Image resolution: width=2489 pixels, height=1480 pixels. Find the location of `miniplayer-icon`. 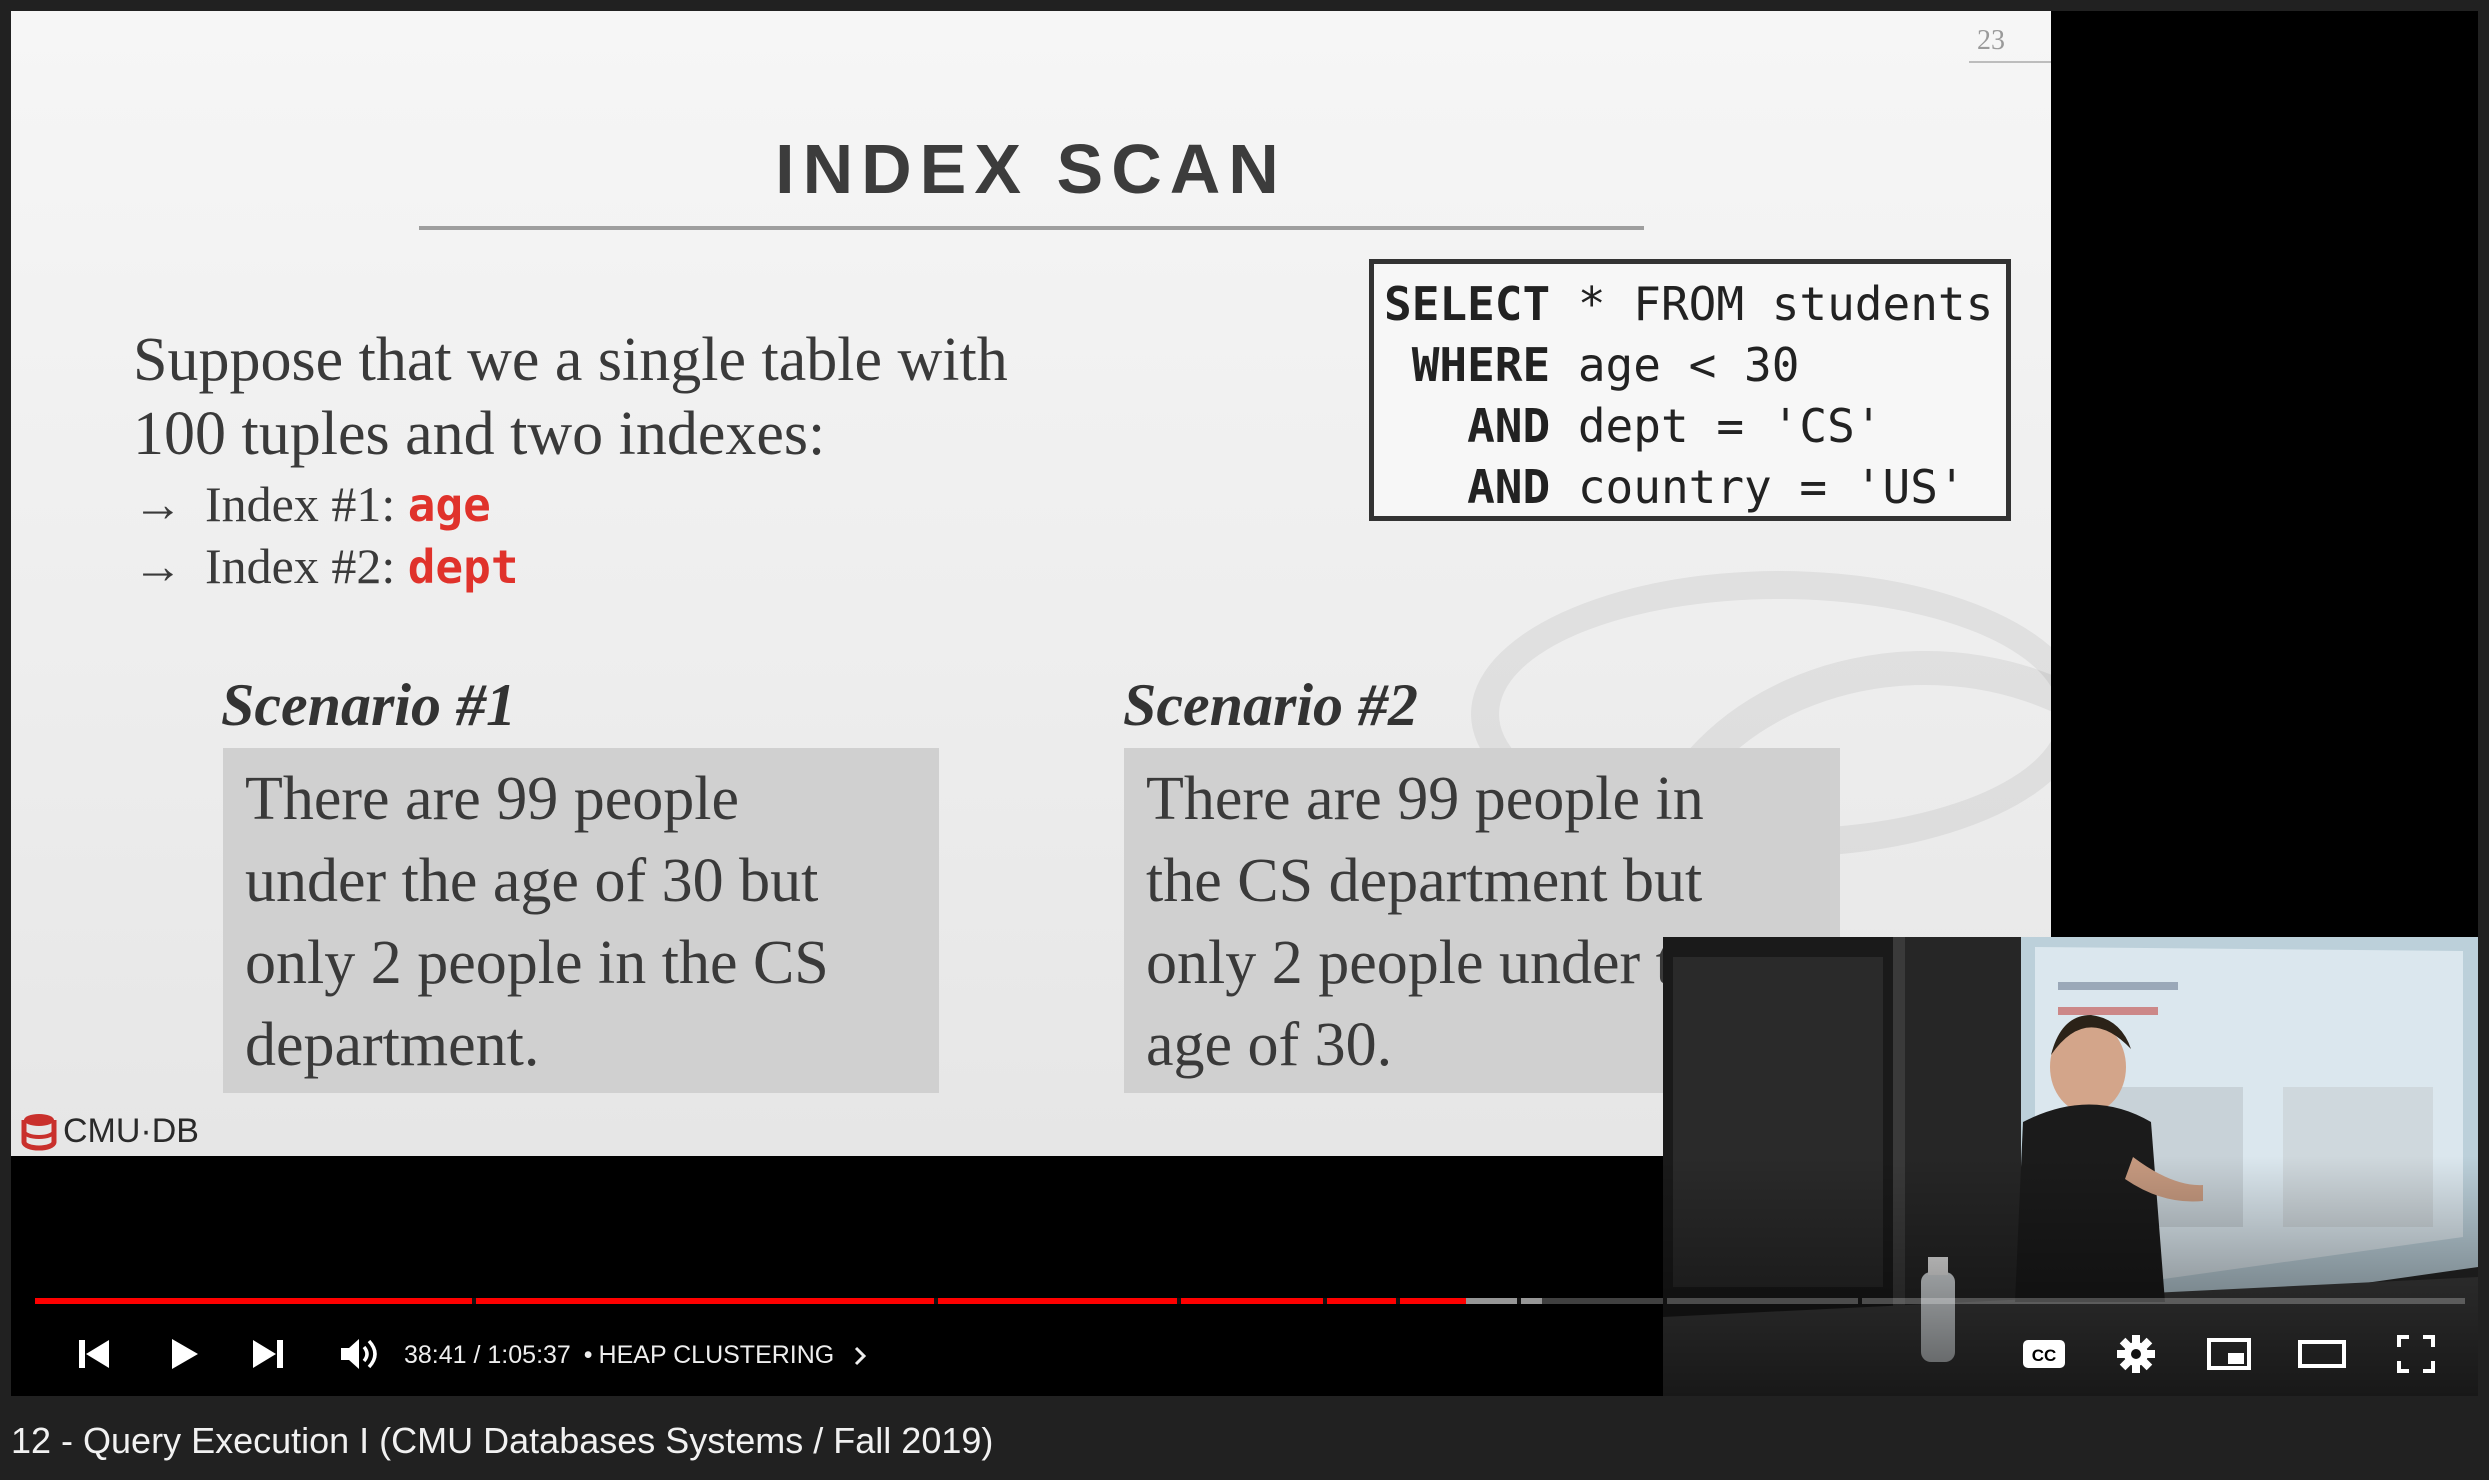

miniplayer-icon is located at coordinates (2229, 1354).